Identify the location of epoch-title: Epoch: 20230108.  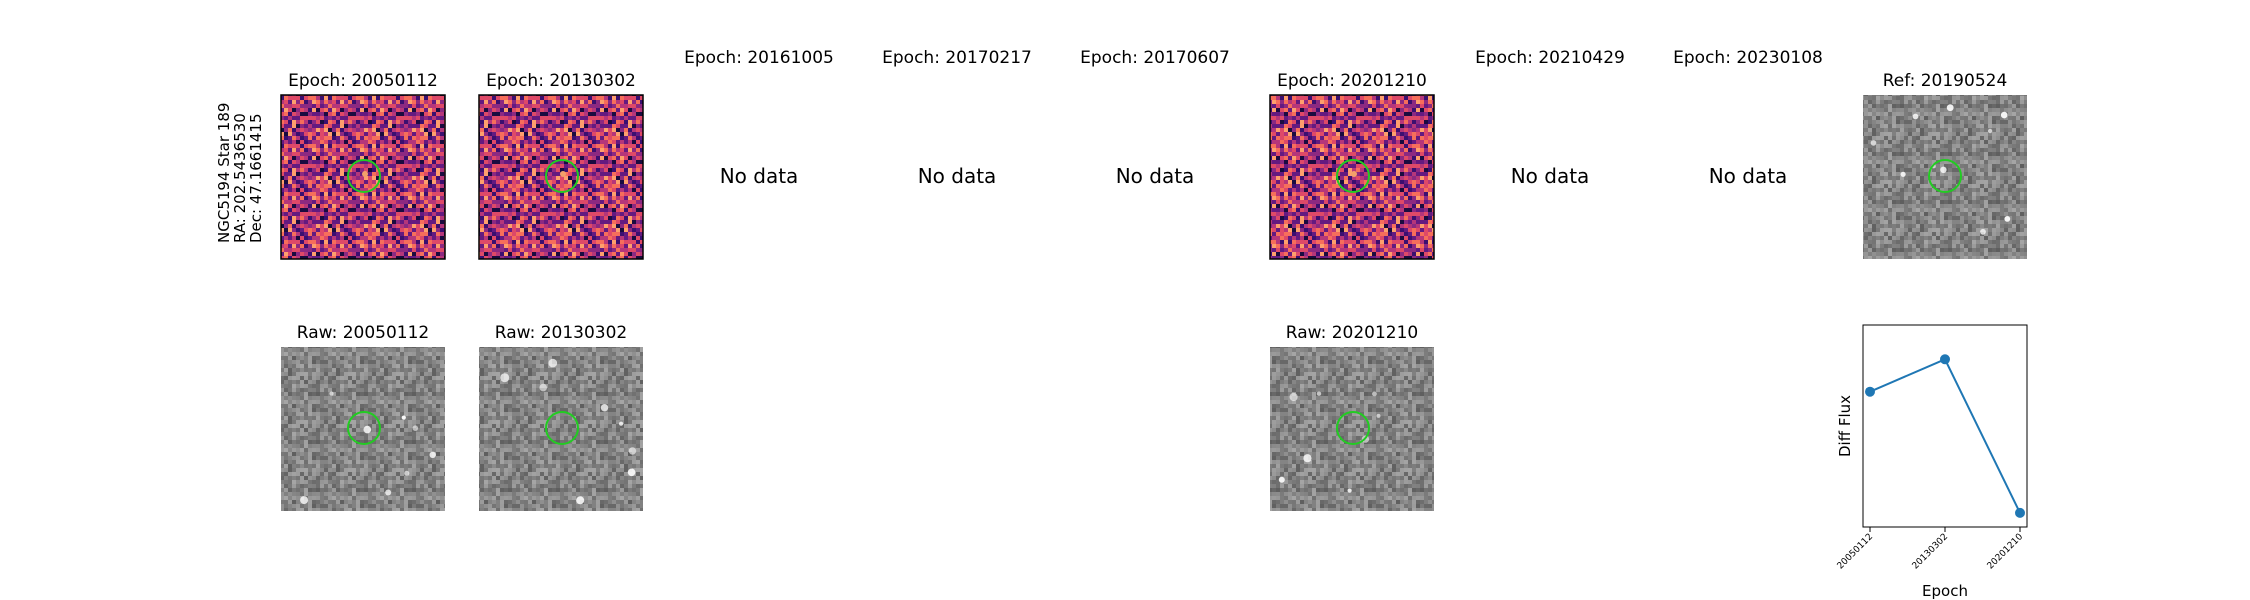
(1748, 58).